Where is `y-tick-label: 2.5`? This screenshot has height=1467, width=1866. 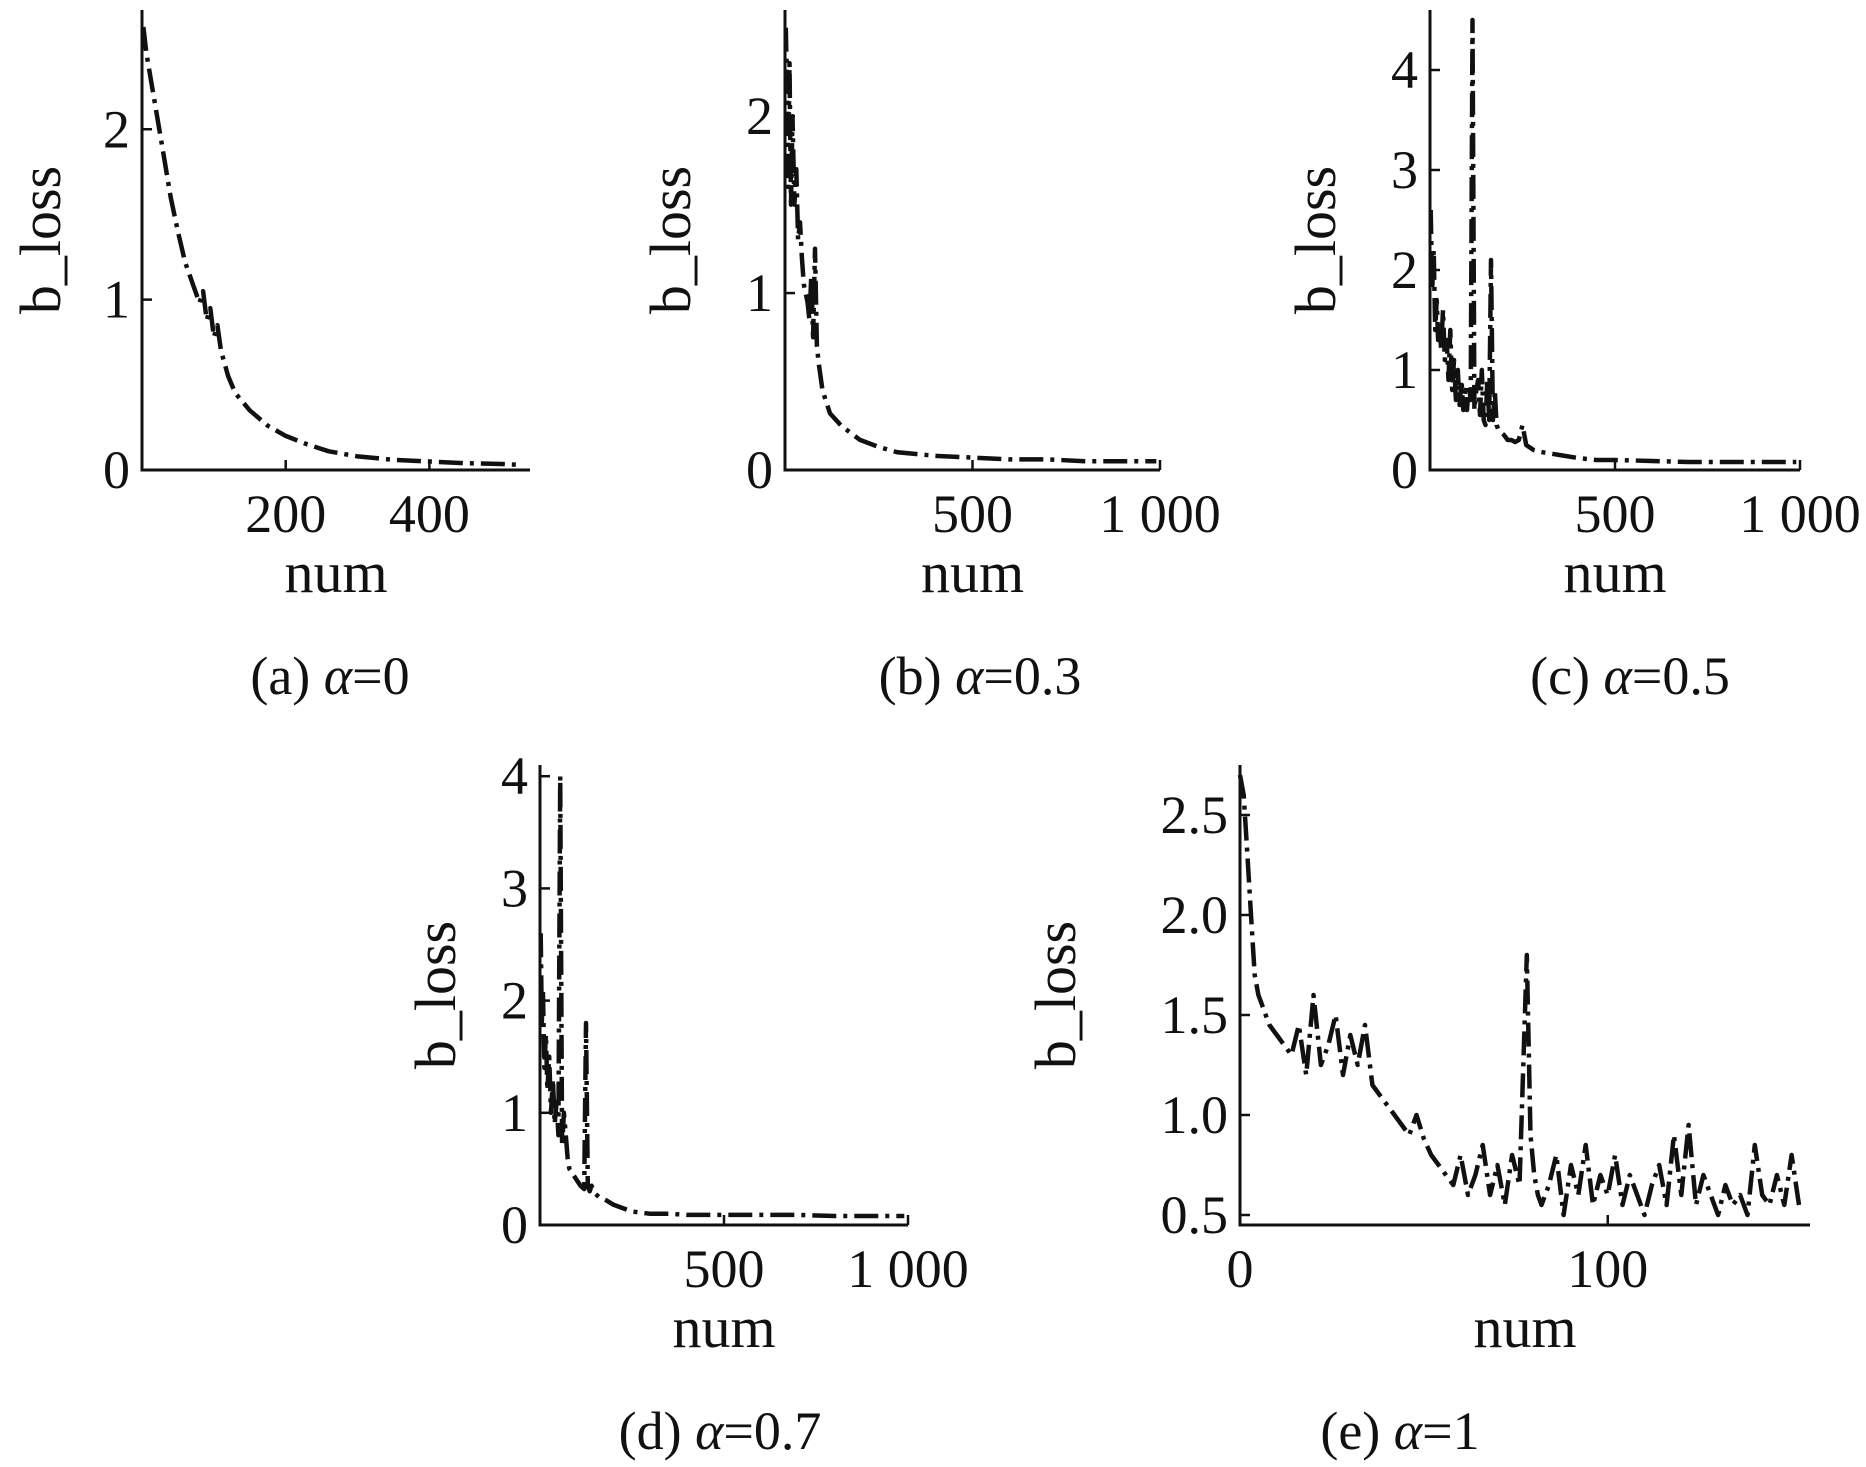
y-tick-label: 2.5 is located at coordinates (1195, 815).